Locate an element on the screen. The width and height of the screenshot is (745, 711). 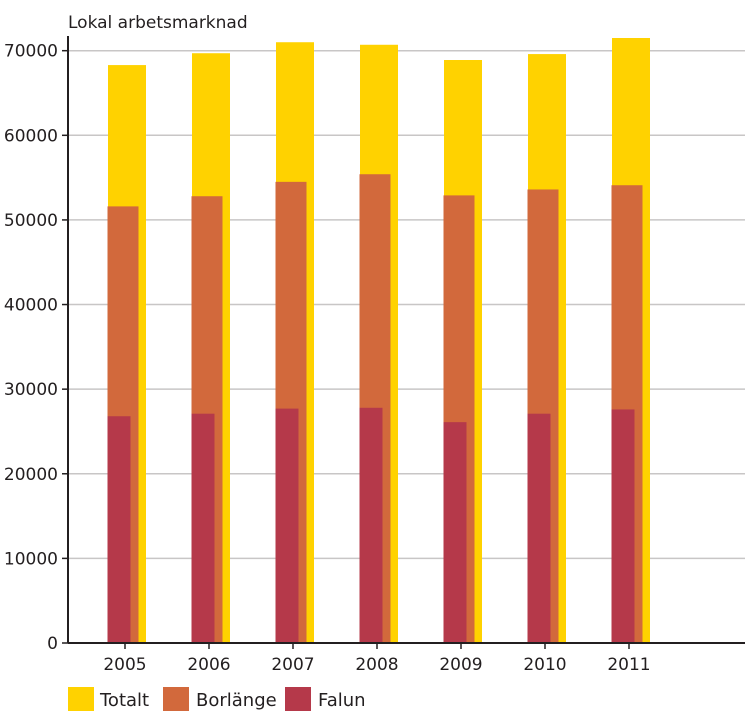
bar-falun-2010 is located at coordinates (539, 528).